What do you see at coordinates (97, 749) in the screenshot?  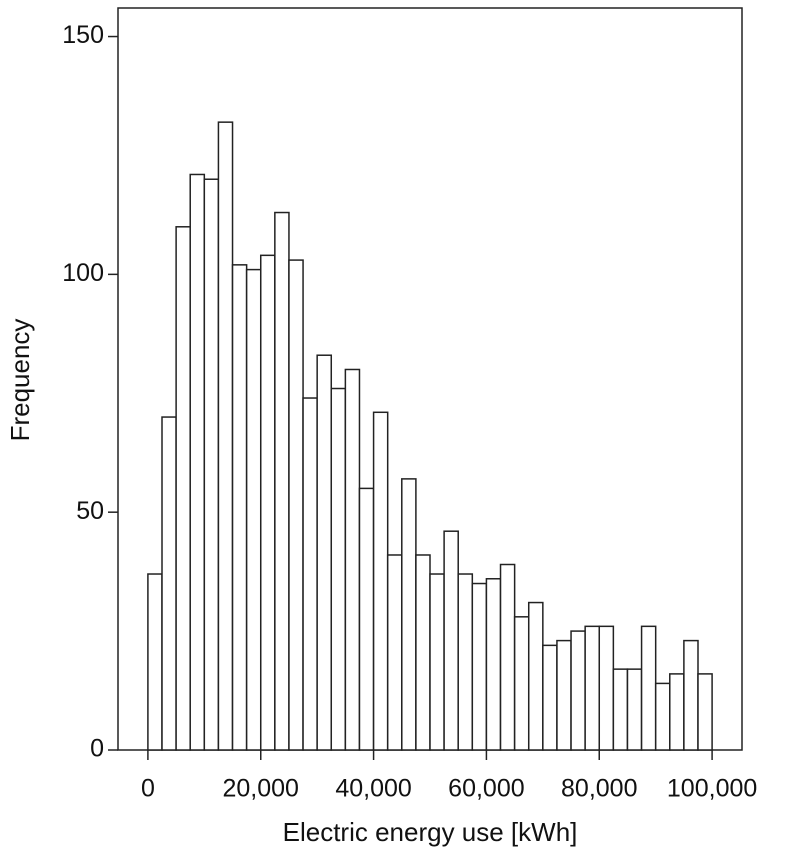 I see `y-tick-label: 0` at bounding box center [97, 749].